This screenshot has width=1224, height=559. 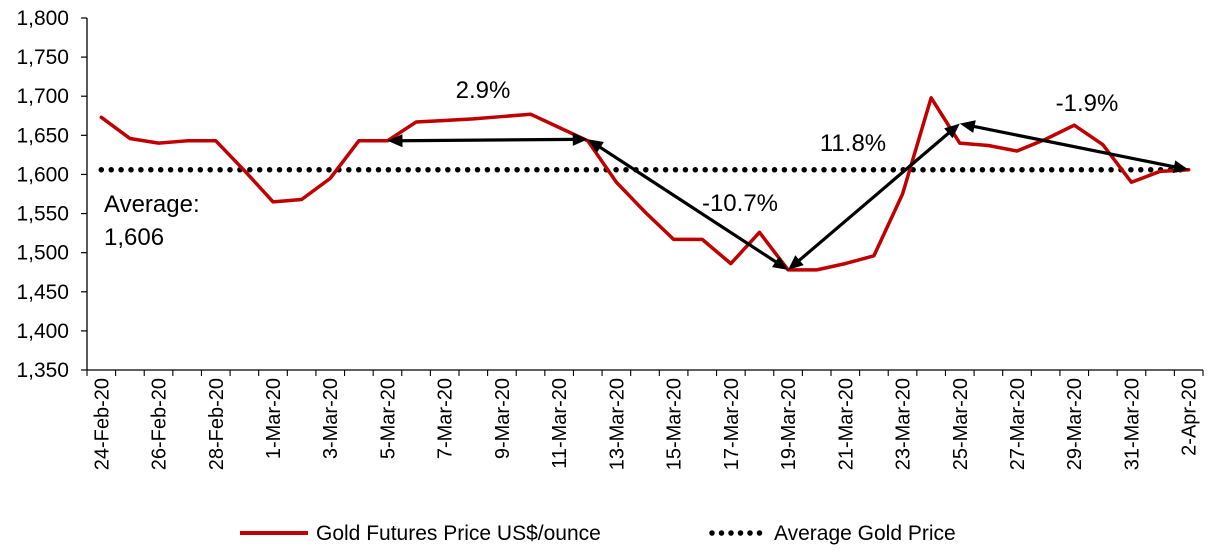 I want to click on y-tick-label: 1,750, so click(x=42, y=57).